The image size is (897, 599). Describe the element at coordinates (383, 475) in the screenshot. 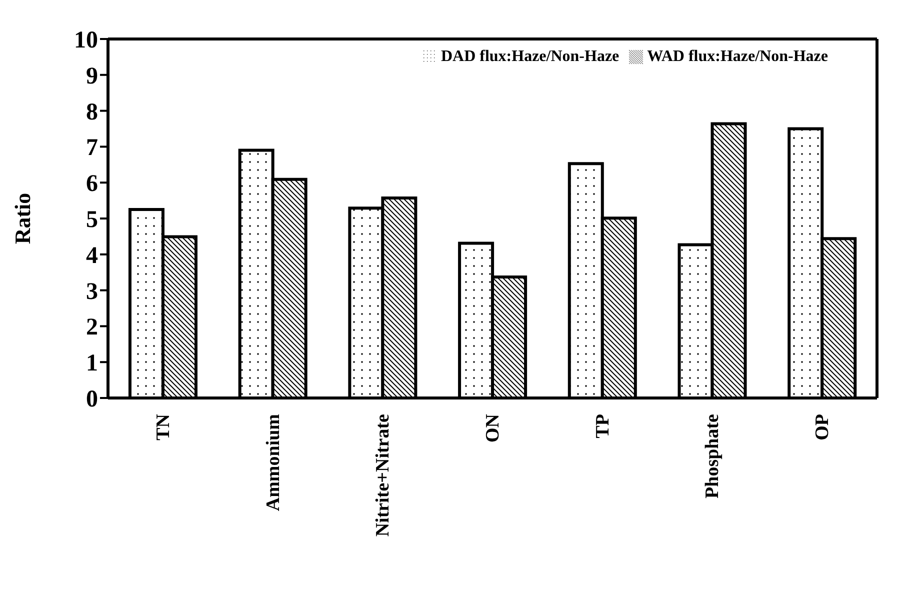

I see `x-tick-label: Nitrite+Nitrate` at that location.